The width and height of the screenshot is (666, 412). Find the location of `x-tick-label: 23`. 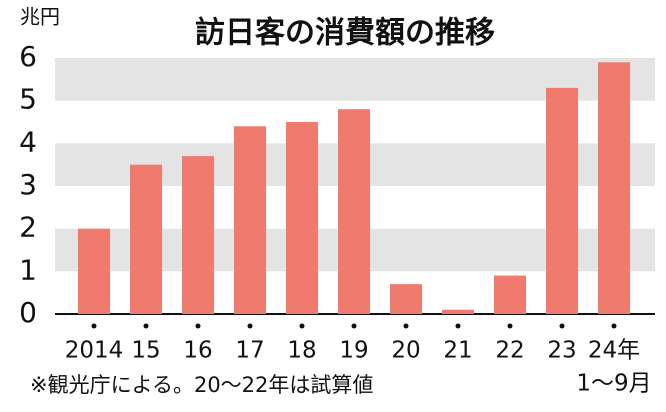

x-tick-label: 23 is located at coordinates (561, 351).